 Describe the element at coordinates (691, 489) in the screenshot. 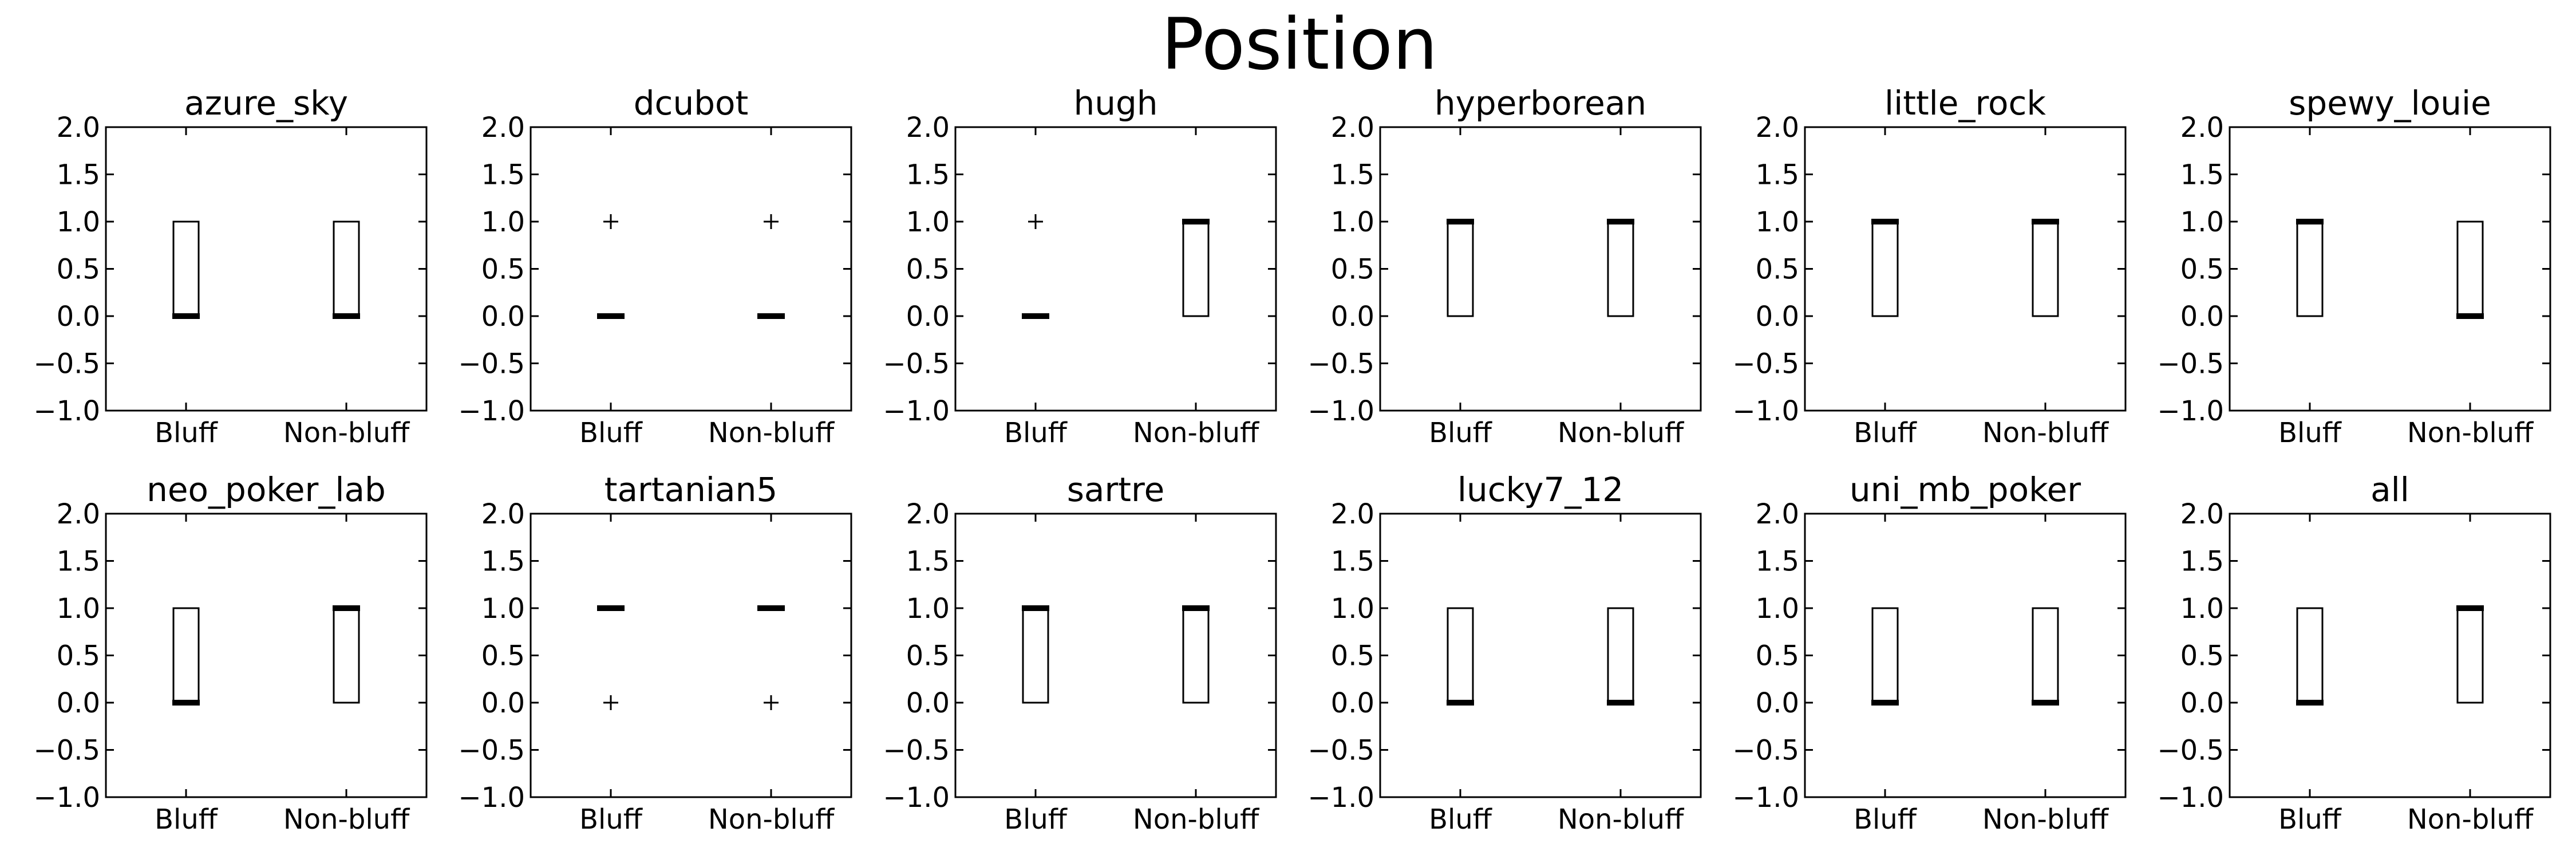

I see `panel-title: tartanian5` at that location.